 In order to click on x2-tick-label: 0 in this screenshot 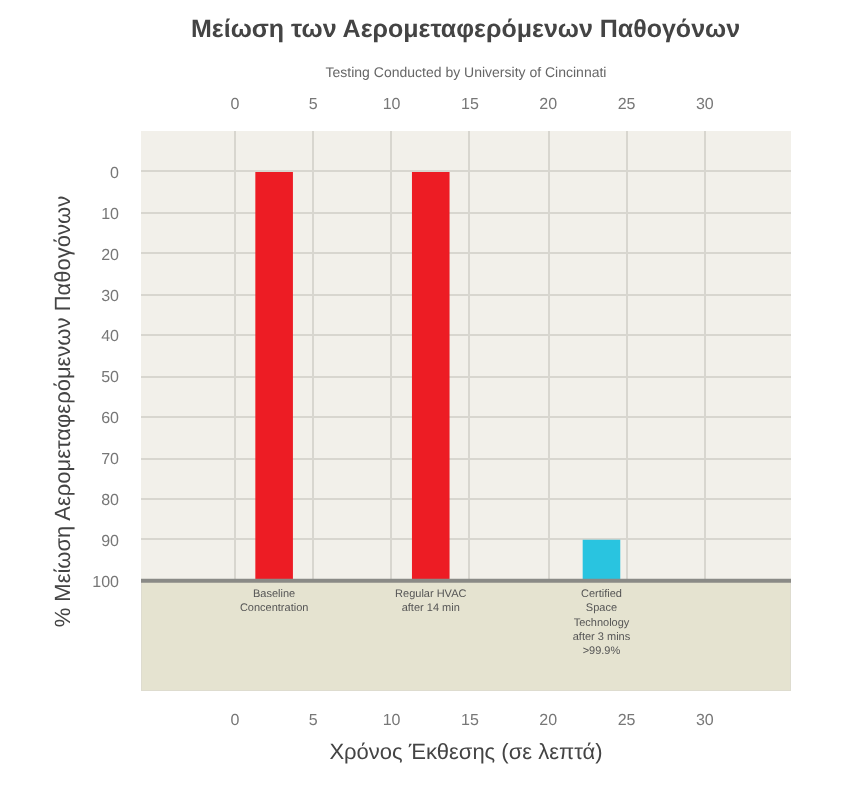, I will do `click(235, 720)`.